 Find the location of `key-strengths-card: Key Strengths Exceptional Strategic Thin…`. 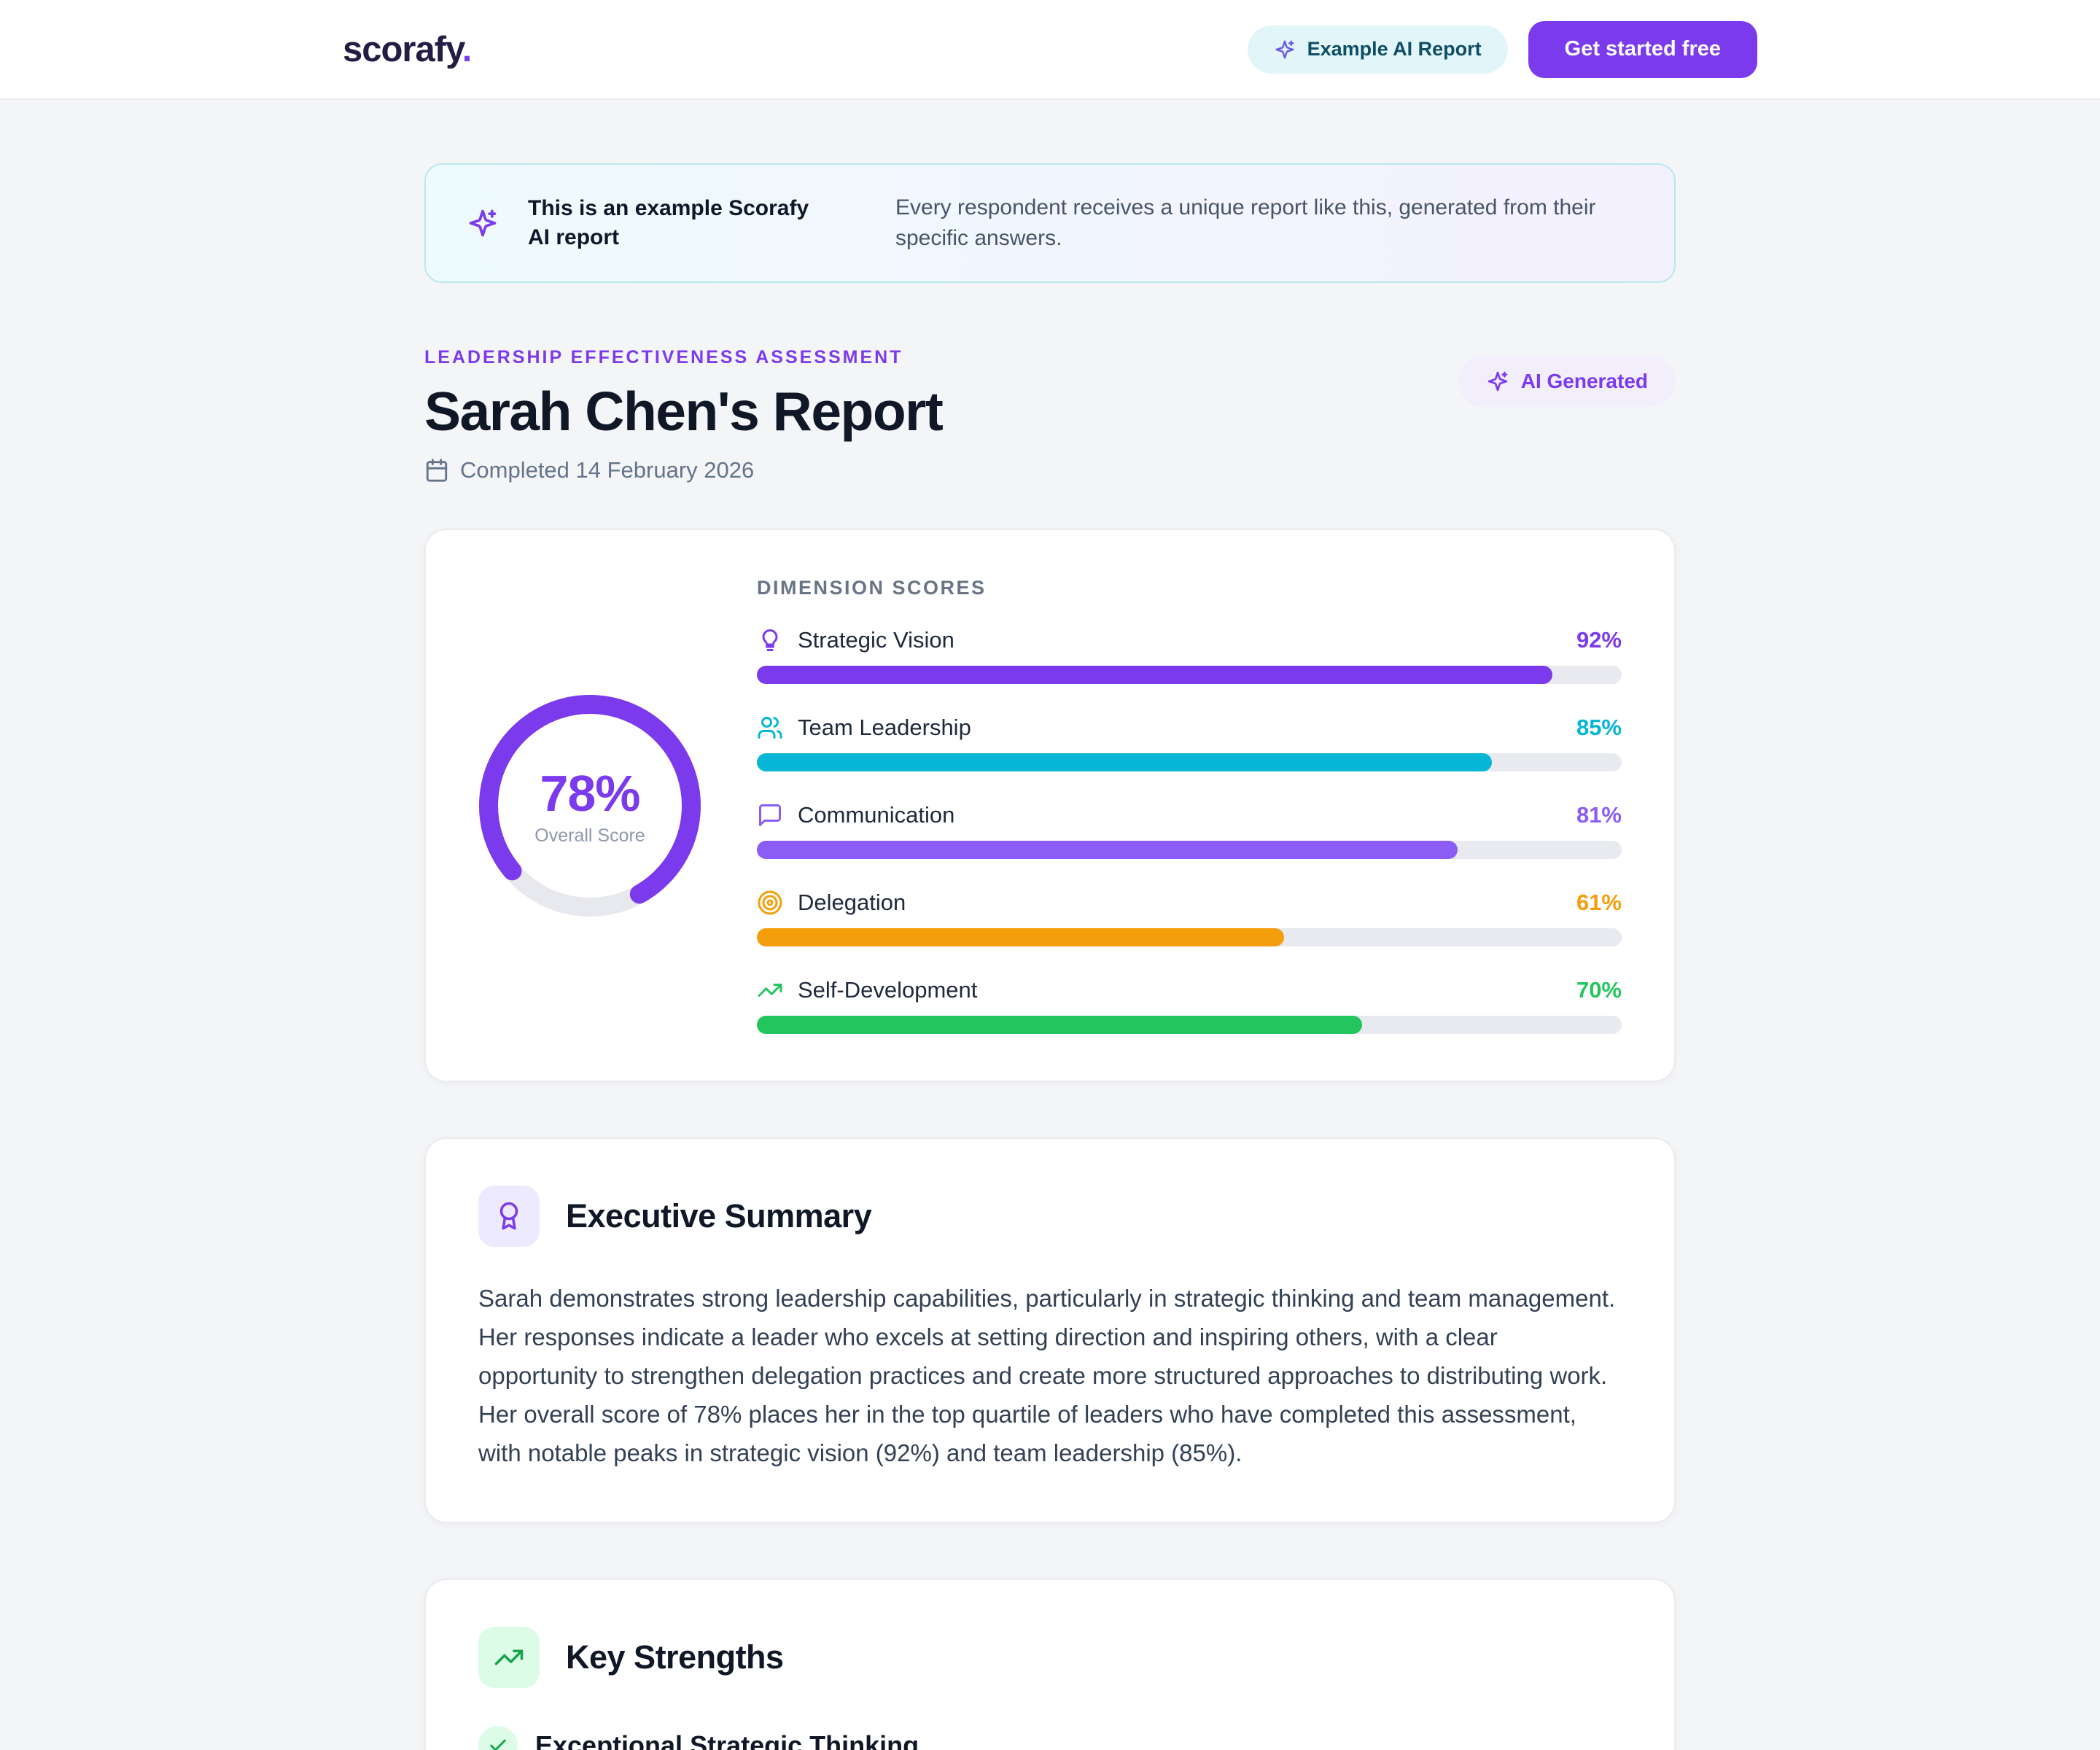

key-strengths-card: Key Strengths Exceptional Strategic Thin… is located at coordinates (1050, 1664).